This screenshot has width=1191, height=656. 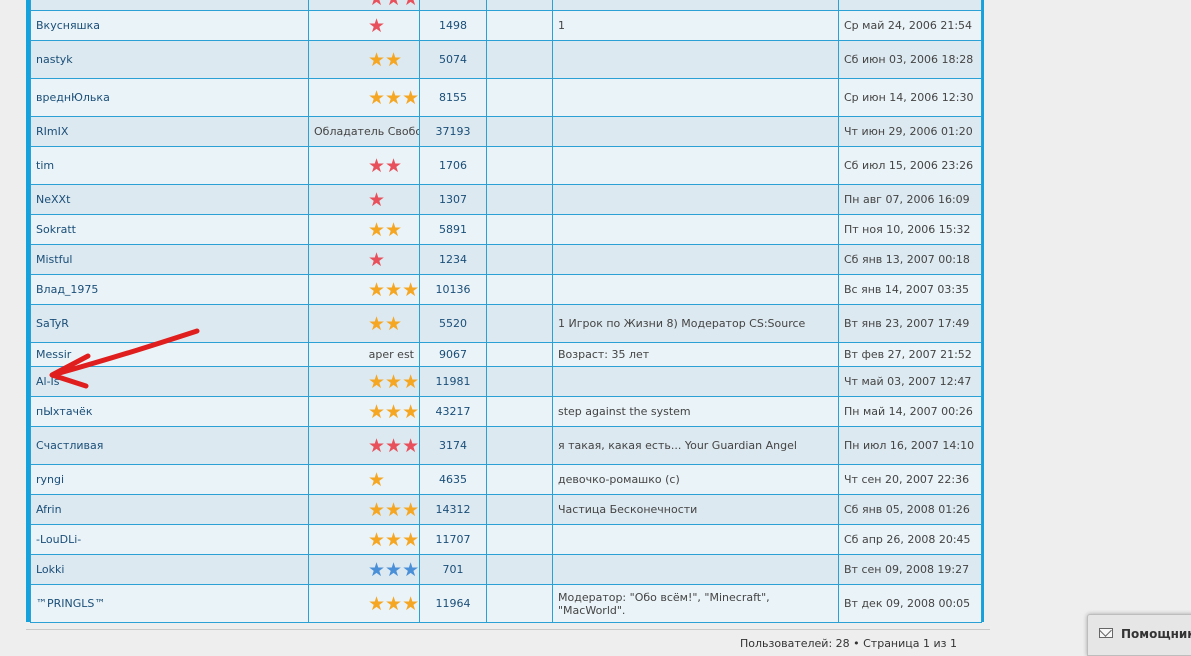 What do you see at coordinates (453, 510) in the screenshot?
I see `post-count: 14312` at bounding box center [453, 510].